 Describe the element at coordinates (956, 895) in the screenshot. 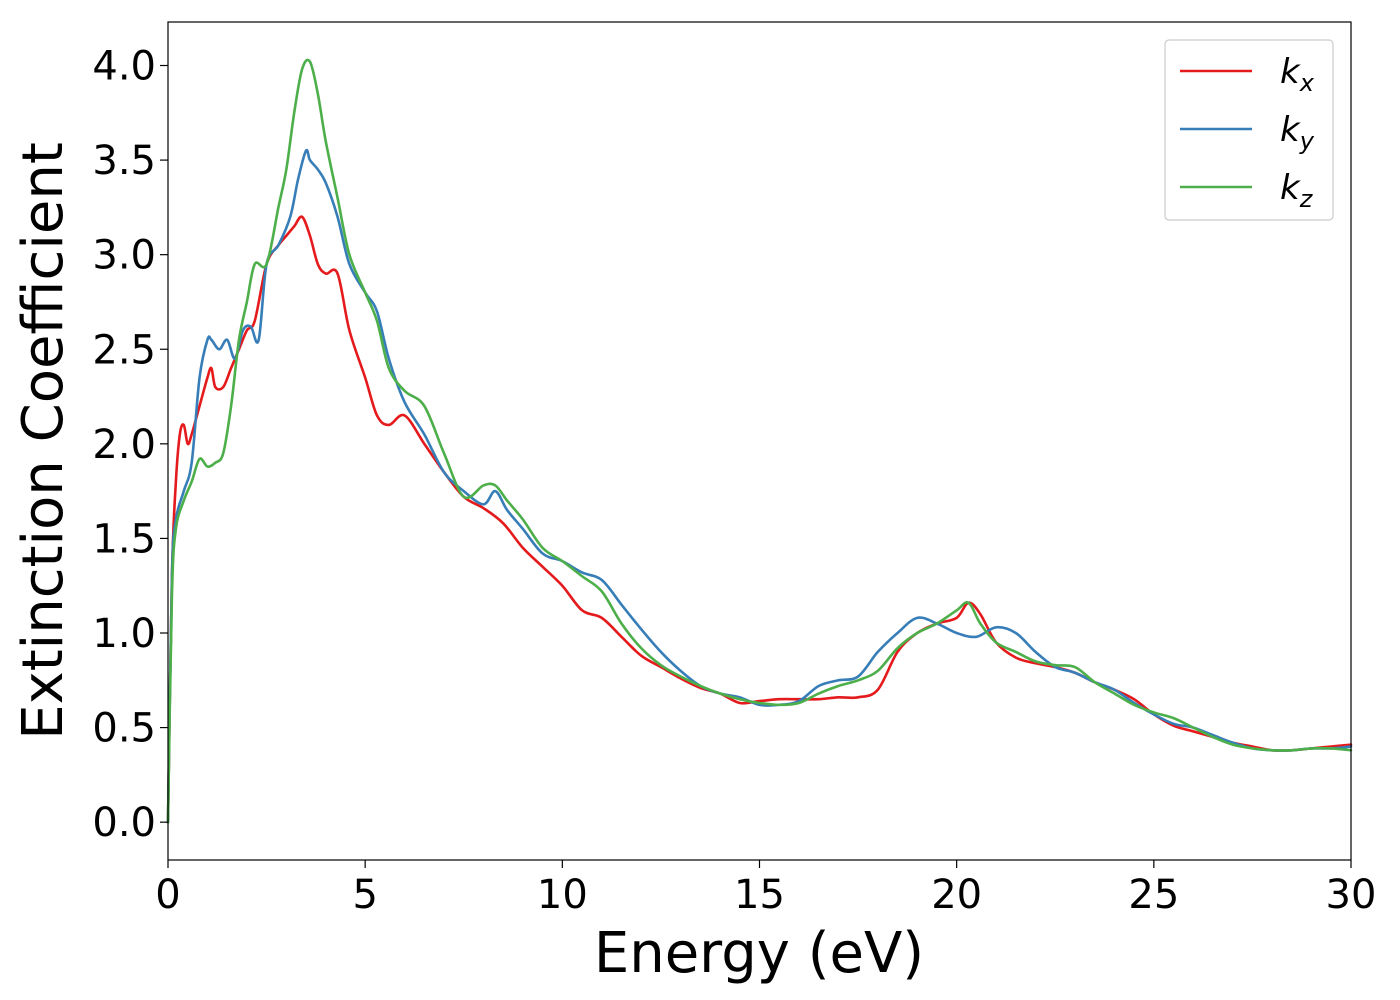

I see `x-tick-label: 20` at that location.